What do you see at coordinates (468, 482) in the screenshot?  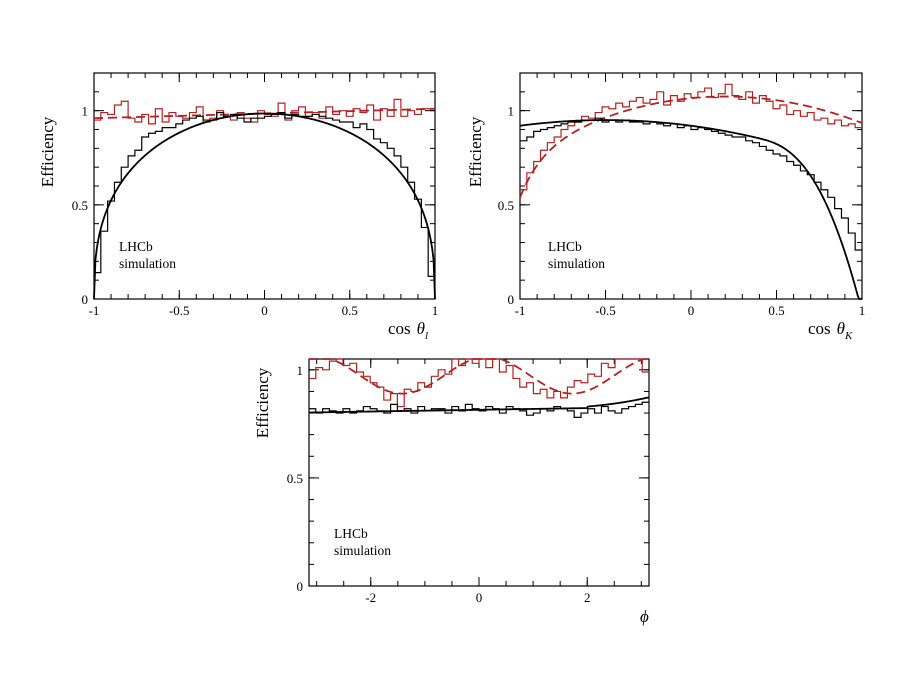 I see `axis-ticks: -2 0 2 0 0.5 1` at bounding box center [468, 482].